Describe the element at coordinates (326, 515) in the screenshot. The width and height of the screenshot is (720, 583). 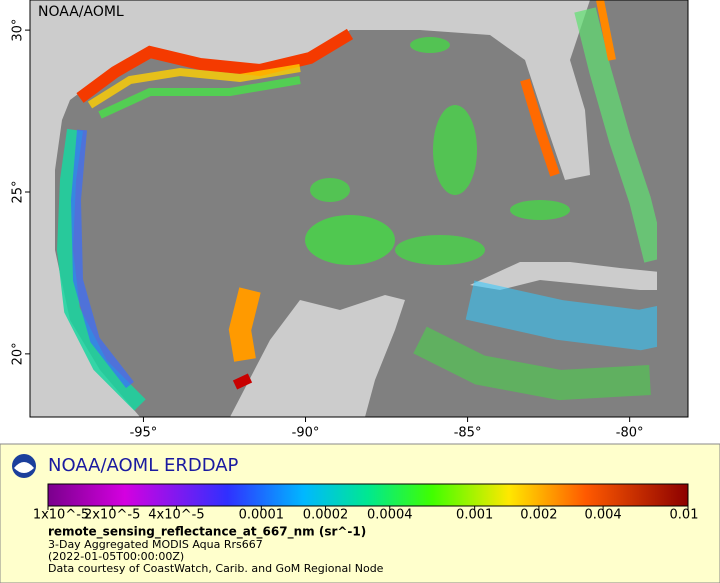
I see `colorbar-tick-label: 0.0002` at that location.